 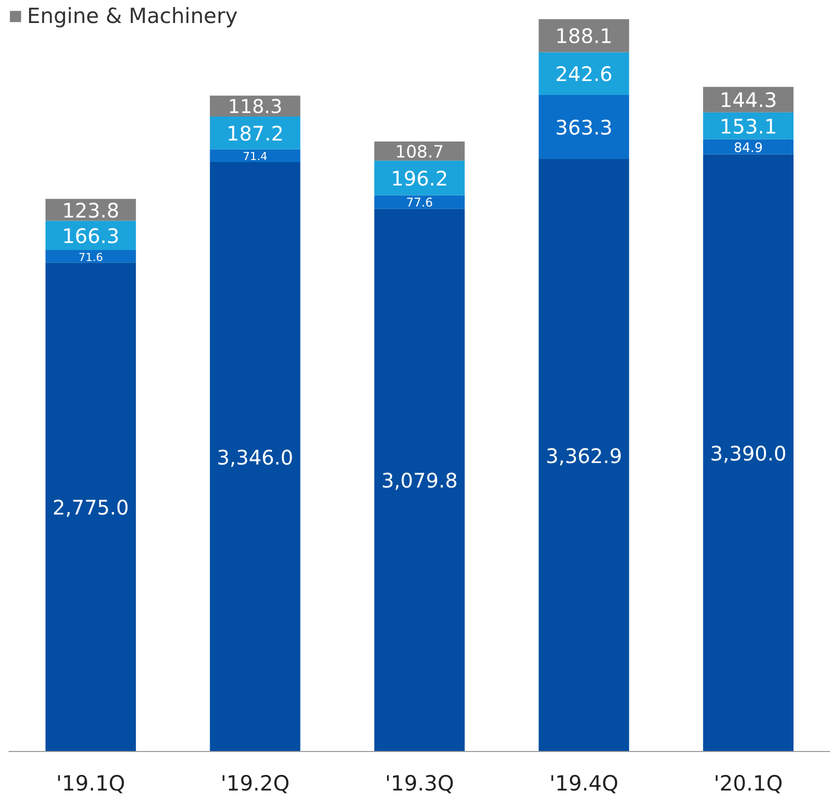 I want to click on x-tick-label: '19.2Q, so click(x=255, y=784).